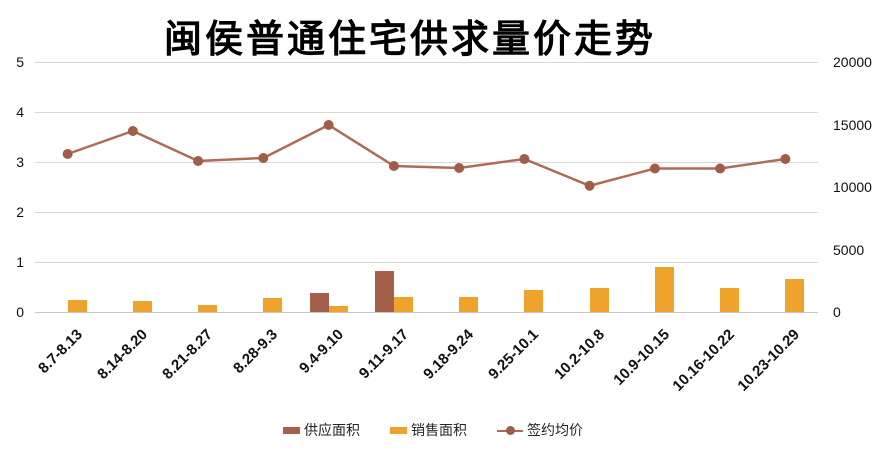  I want to click on left-tick-2: 2, so click(20, 212).